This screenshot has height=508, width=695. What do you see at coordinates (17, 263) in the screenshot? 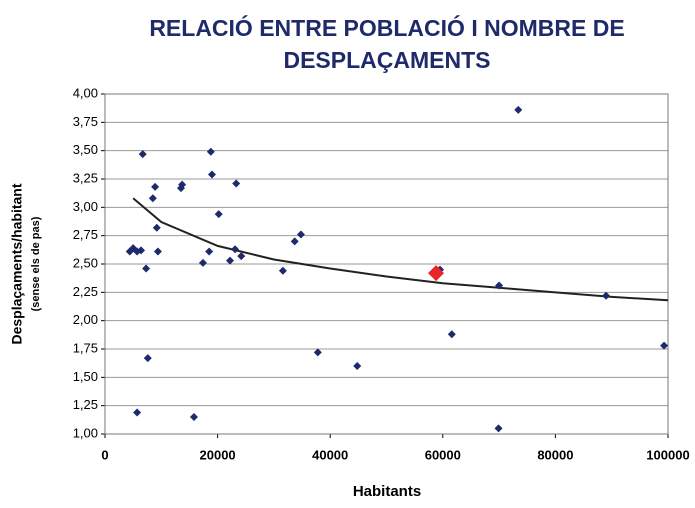
I see `y-axis-label: Desplaçaments/habitant` at bounding box center [17, 263].